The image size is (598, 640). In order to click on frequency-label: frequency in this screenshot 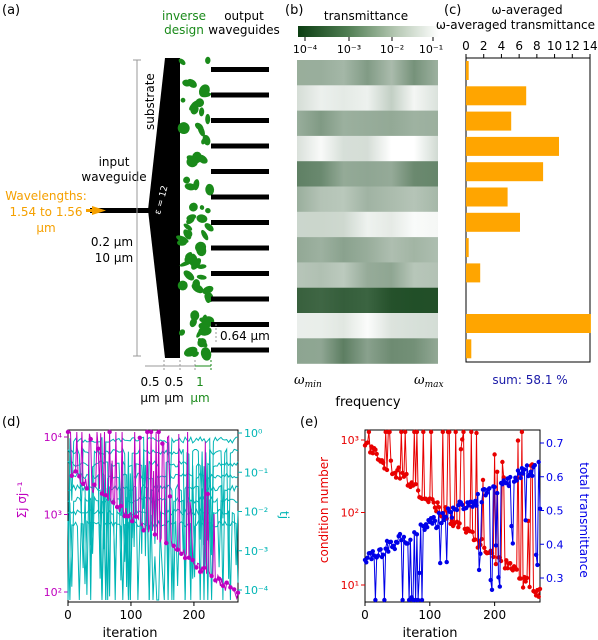, I will do `click(368, 402)`.